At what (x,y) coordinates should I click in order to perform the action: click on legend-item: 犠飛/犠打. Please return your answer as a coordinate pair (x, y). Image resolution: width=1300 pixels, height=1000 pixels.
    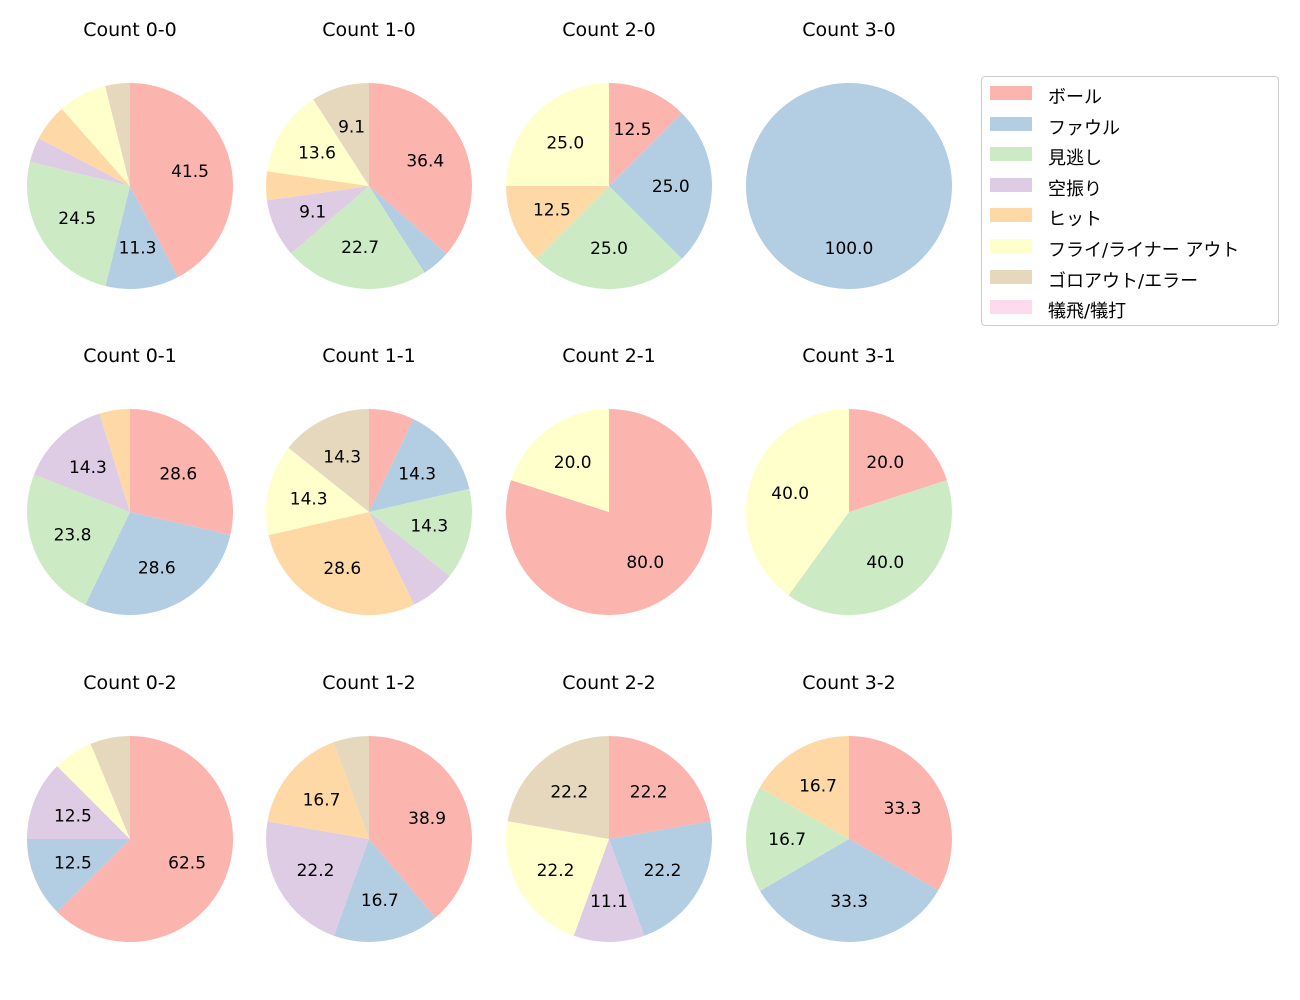
    Looking at the image, I should click on (1132, 308).